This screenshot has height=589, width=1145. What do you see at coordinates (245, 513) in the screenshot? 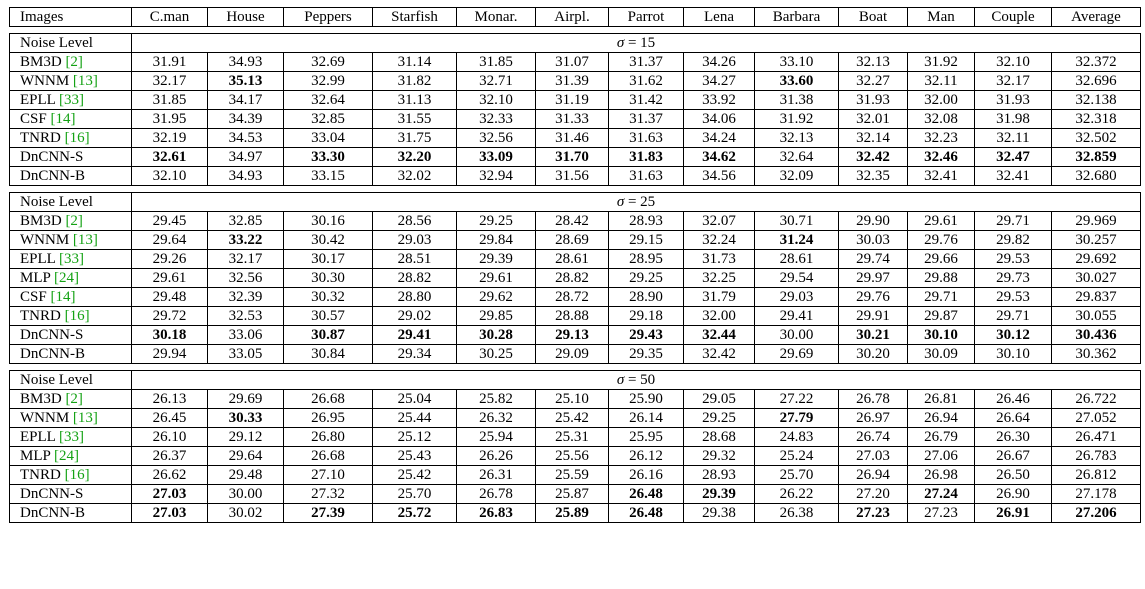
I see `value-cell: 30.02` at bounding box center [245, 513].